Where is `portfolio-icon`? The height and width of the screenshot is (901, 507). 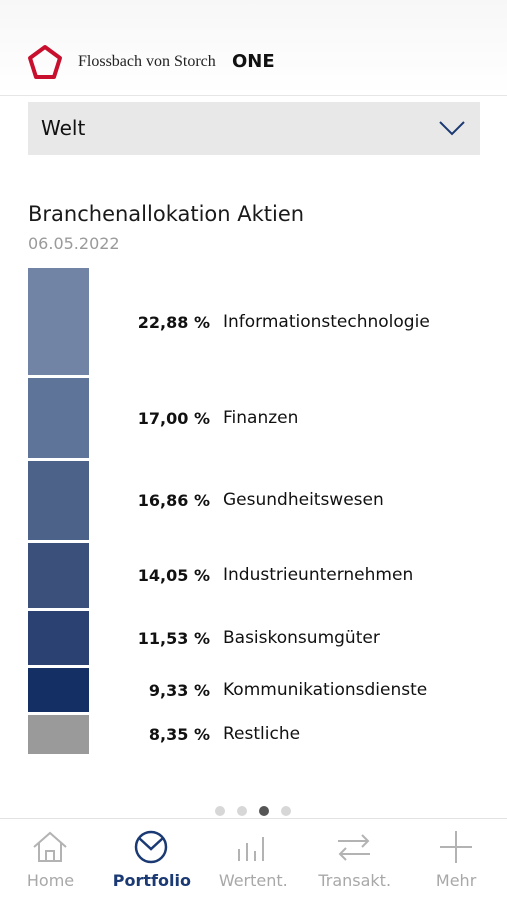 portfolio-icon is located at coordinates (151, 847).